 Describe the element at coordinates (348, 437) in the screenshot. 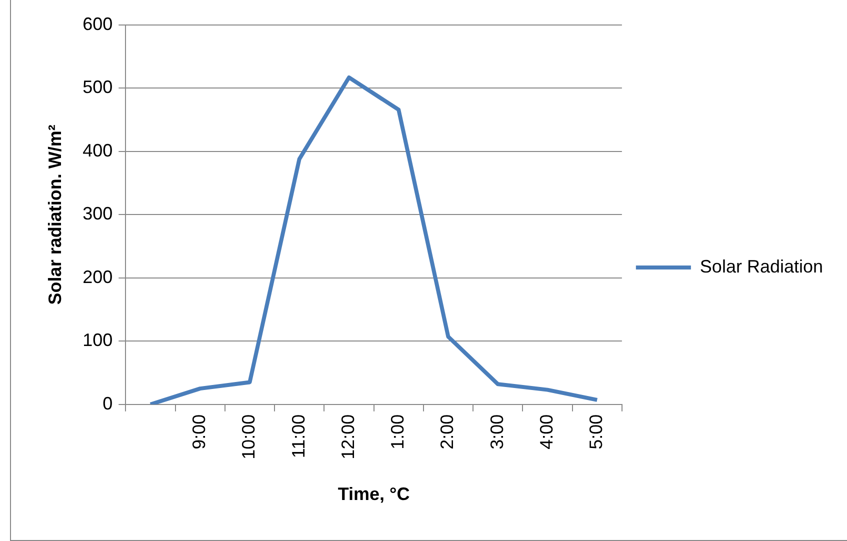

I see `x-tick-label: 12:00` at that location.